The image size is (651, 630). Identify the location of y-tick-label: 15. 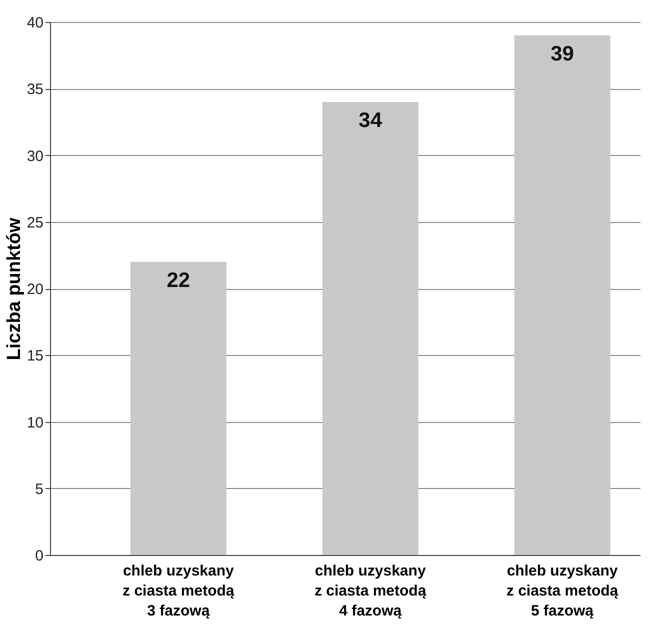
(35, 356).